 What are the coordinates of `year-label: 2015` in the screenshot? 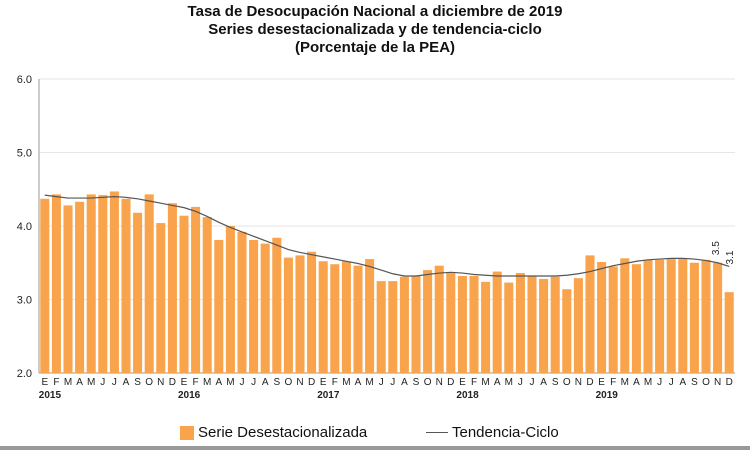 It's located at (50, 395).